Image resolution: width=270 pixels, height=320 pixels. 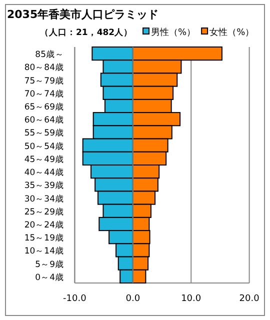 I want to click on legend-label: 男性（%）, so click(x=173, y=32).